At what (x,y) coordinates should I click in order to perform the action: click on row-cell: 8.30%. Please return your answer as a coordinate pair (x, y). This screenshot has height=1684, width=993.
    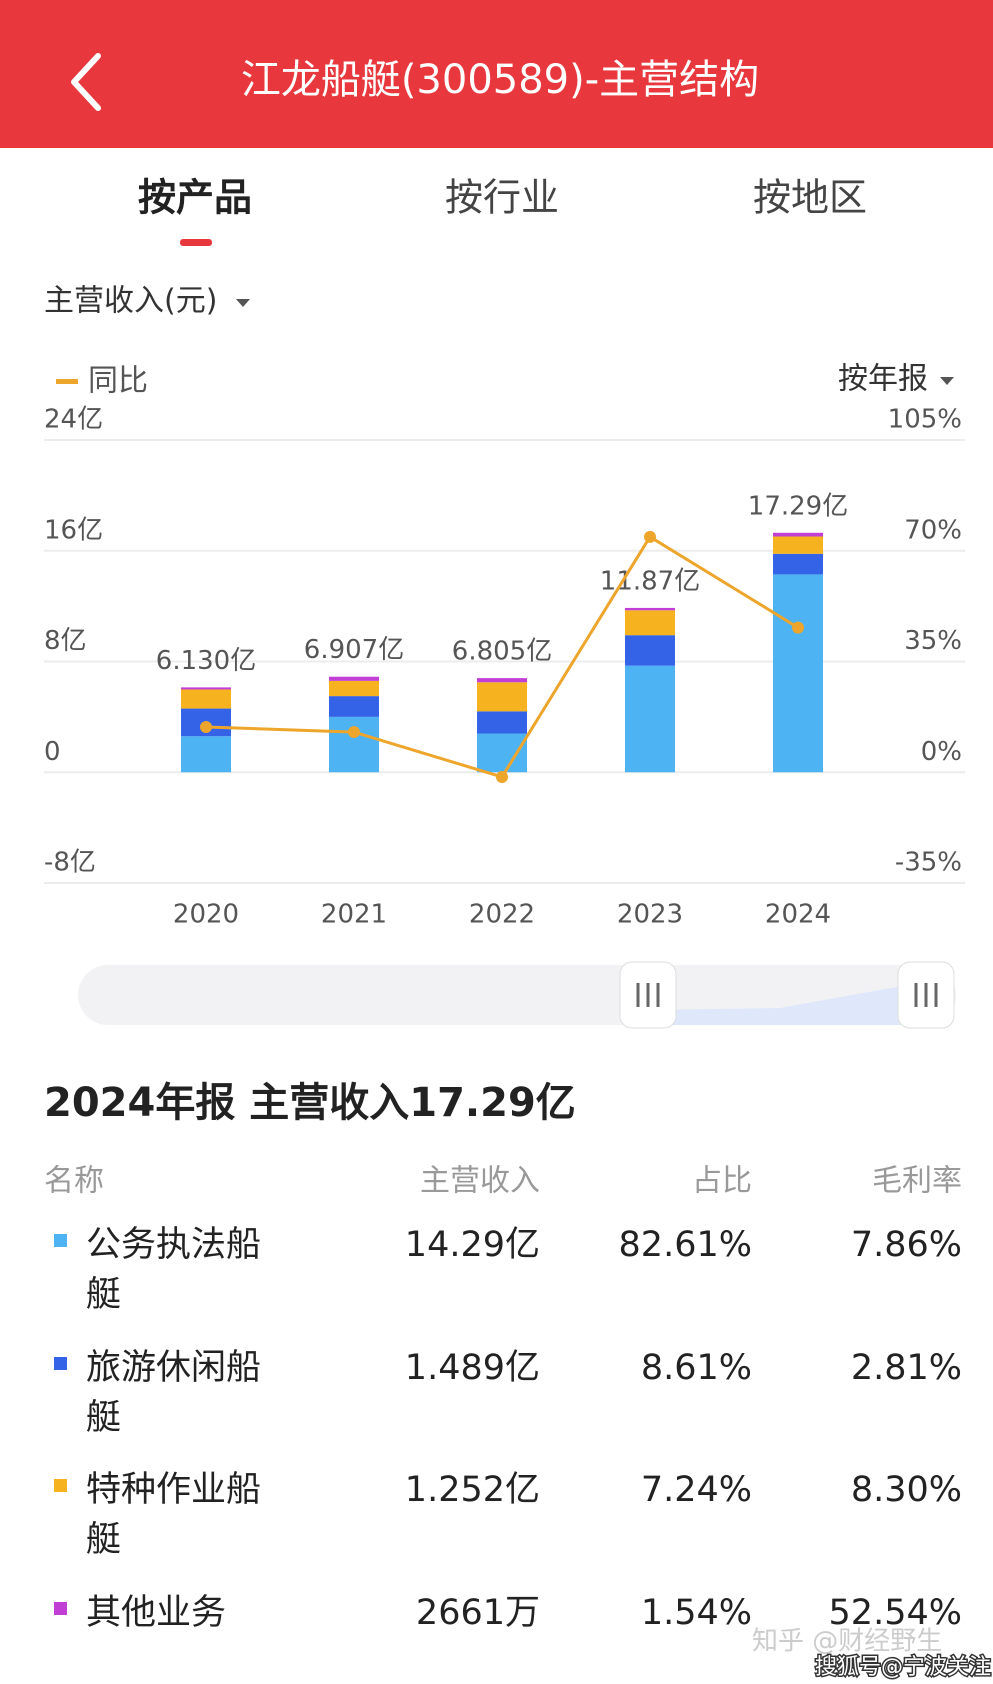
    Looking at the image, I should click on (906, 1490).